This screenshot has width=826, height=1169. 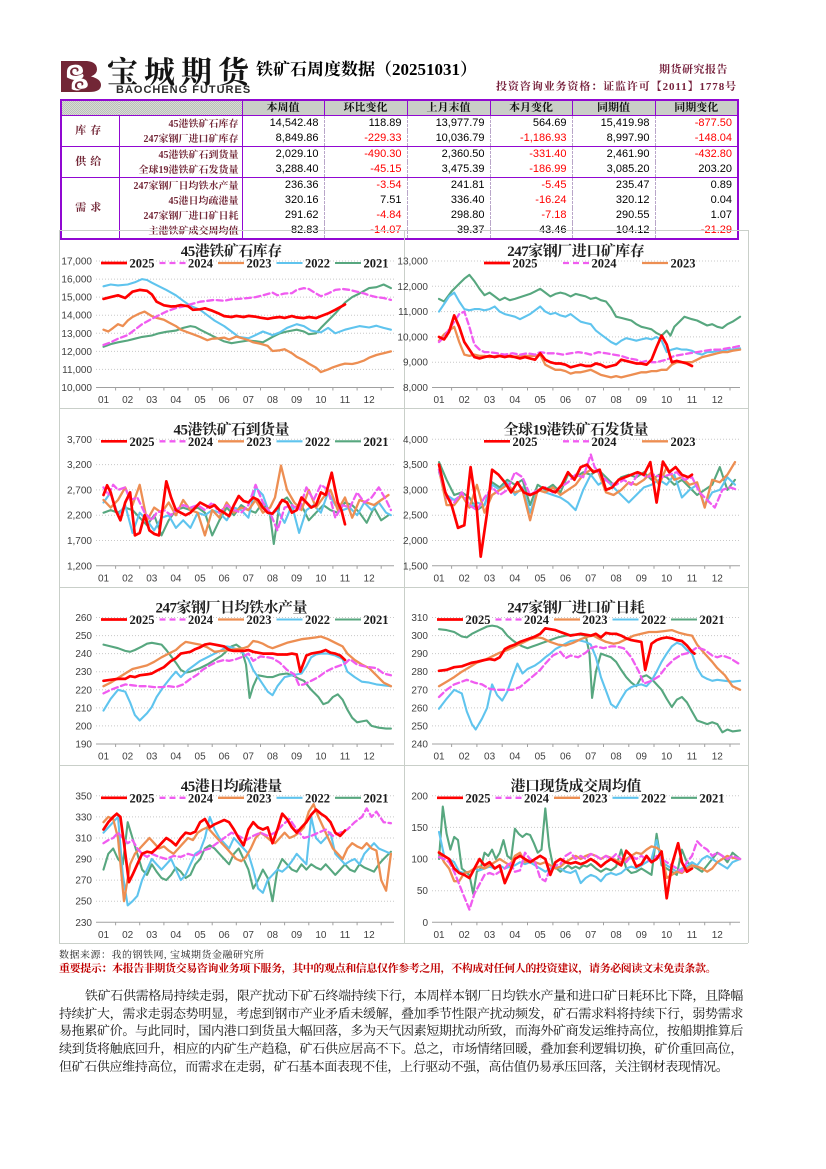 What do you see at coordinates (415, 440) in the screenshot?
I see `svg-text: 4,000` at bounding box center [415, 440].